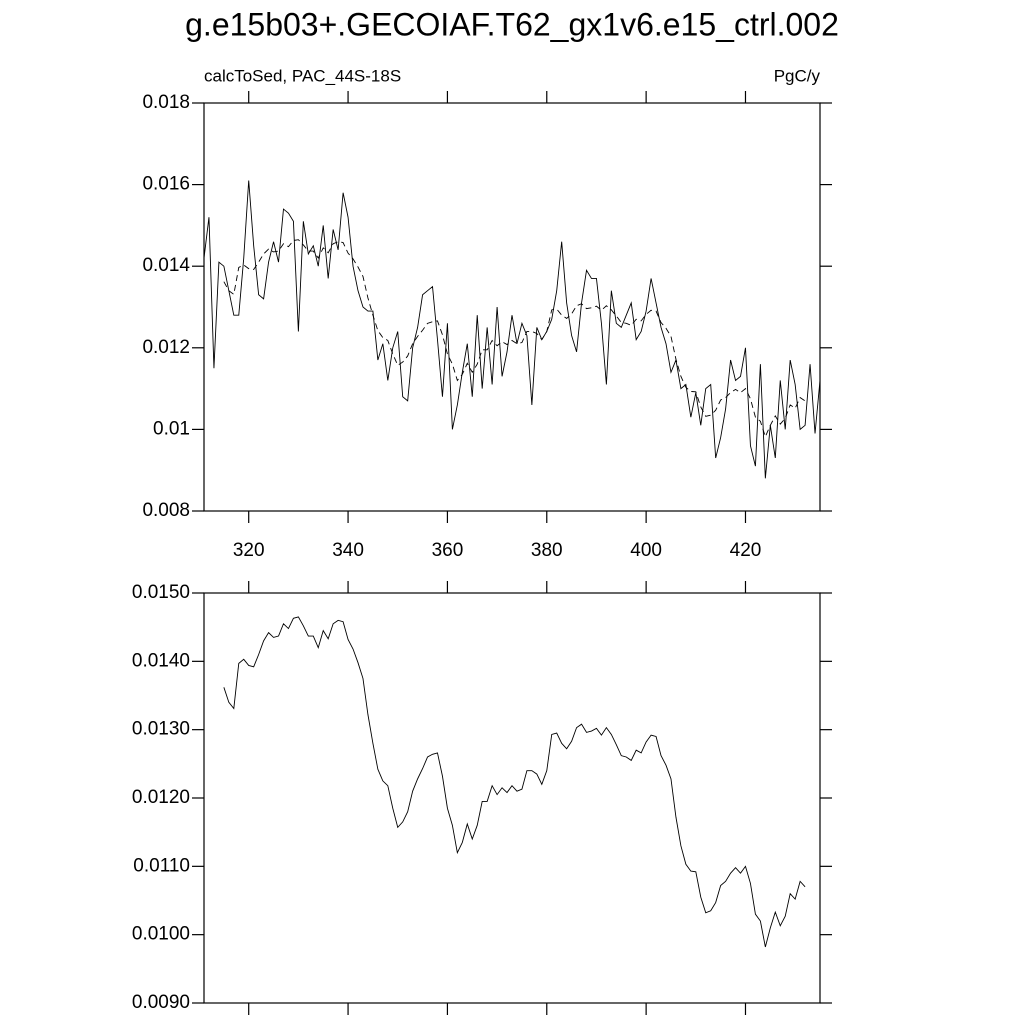 This screenshot has width=1024, height=1024. Describe the element at coordinates (514, 339) in the screenshot. I see `data-line` at that location.